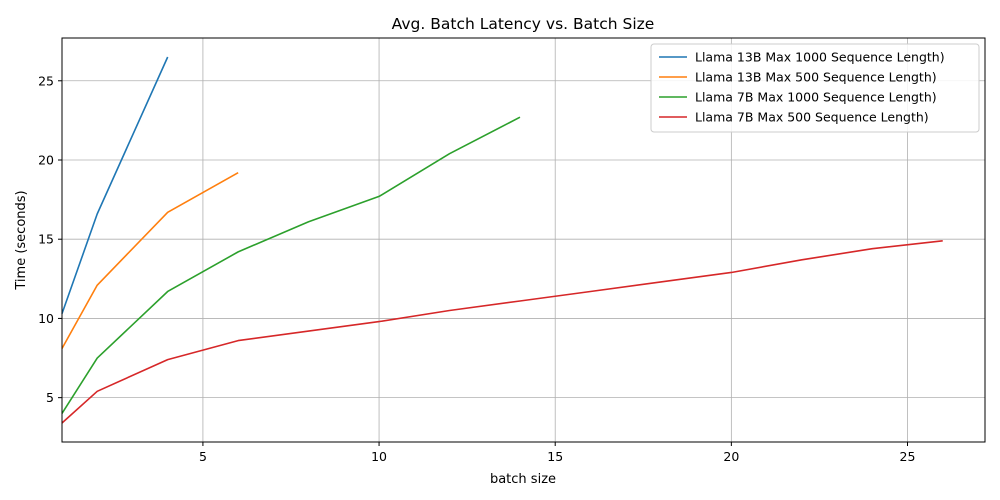 The height and width of the screenshot is (500, 1000). What do you see at coordinates (46, 80) in the screenshot?
I see `y-tick-label: 25` at bounding box center [46, 80].